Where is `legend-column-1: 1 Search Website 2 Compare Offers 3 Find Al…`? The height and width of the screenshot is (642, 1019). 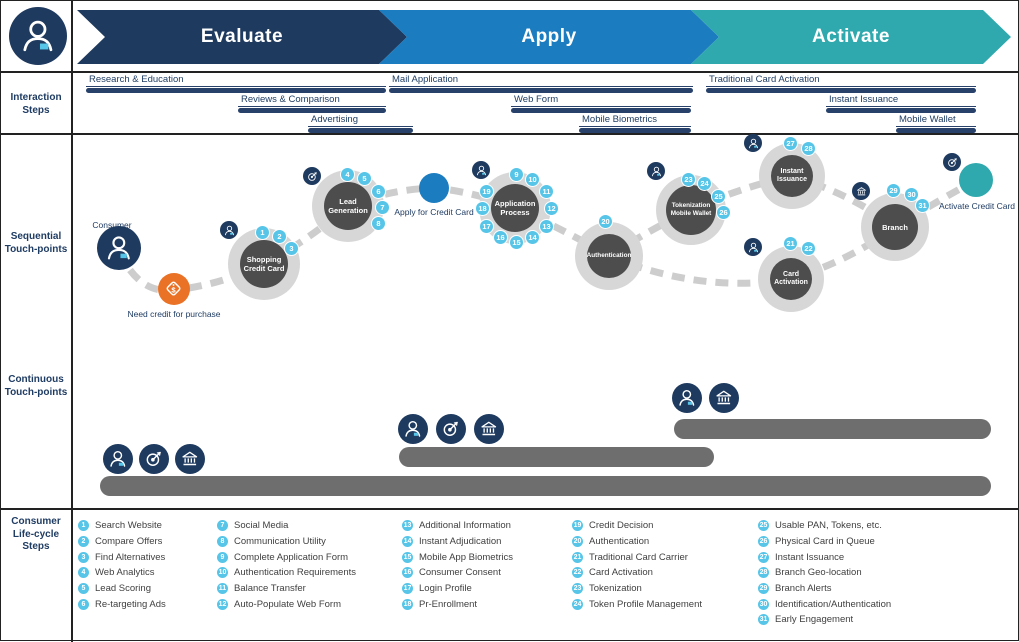
legend-column-1: 1 Search Website 2 Compare Offers 3 Find Al… is located at coordinates (122, 565).